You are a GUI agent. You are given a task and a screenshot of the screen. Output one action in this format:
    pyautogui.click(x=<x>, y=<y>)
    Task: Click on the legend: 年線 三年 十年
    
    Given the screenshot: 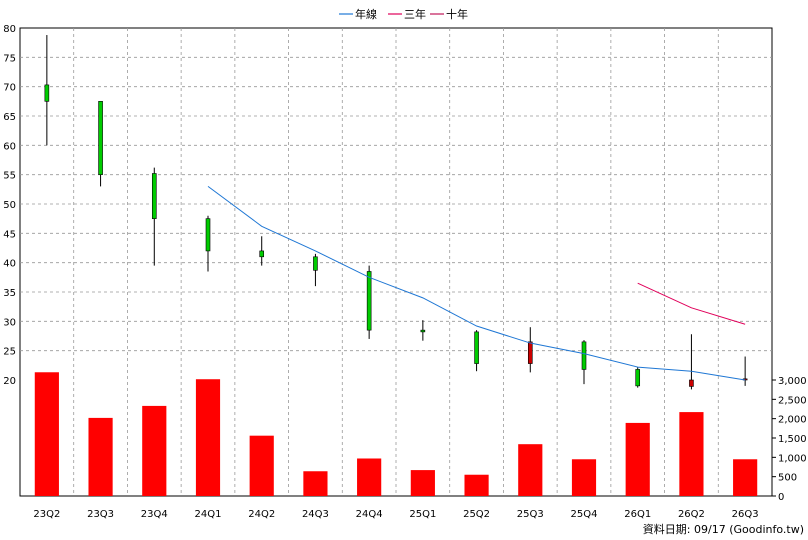 What is the action you would take?
    pyautogui.click(x=403, y=14)
    